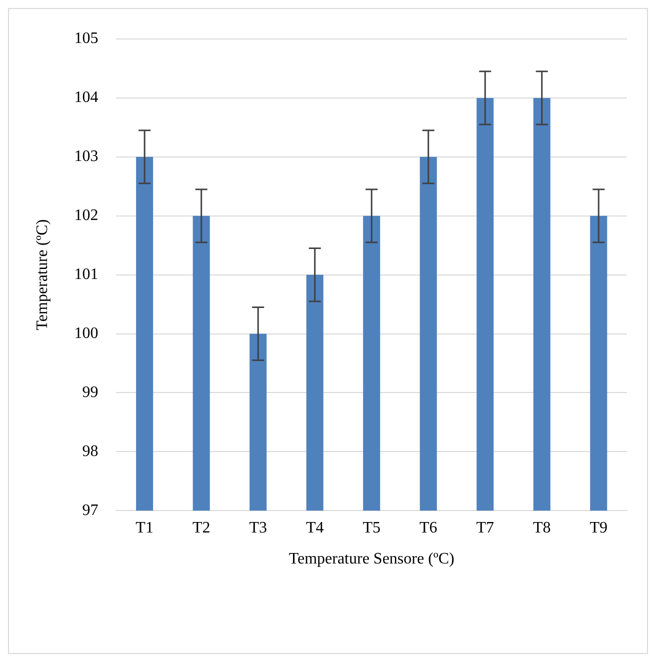 The image size is (657, 663). What do you see at coordinates (90, 510) in the screenshot?
I see `y-tick-label: 97` at bounding box center [90, 510].